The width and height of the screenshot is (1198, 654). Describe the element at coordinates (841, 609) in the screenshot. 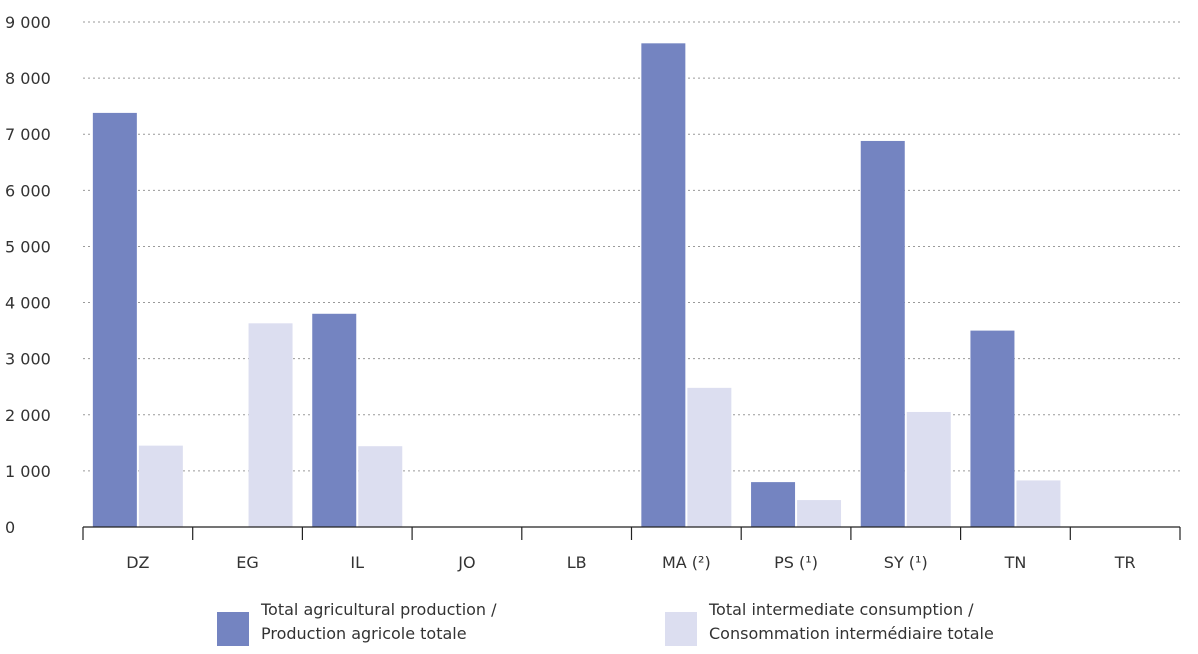

I see `legend-label: Total intermediate consumption /` at that location.